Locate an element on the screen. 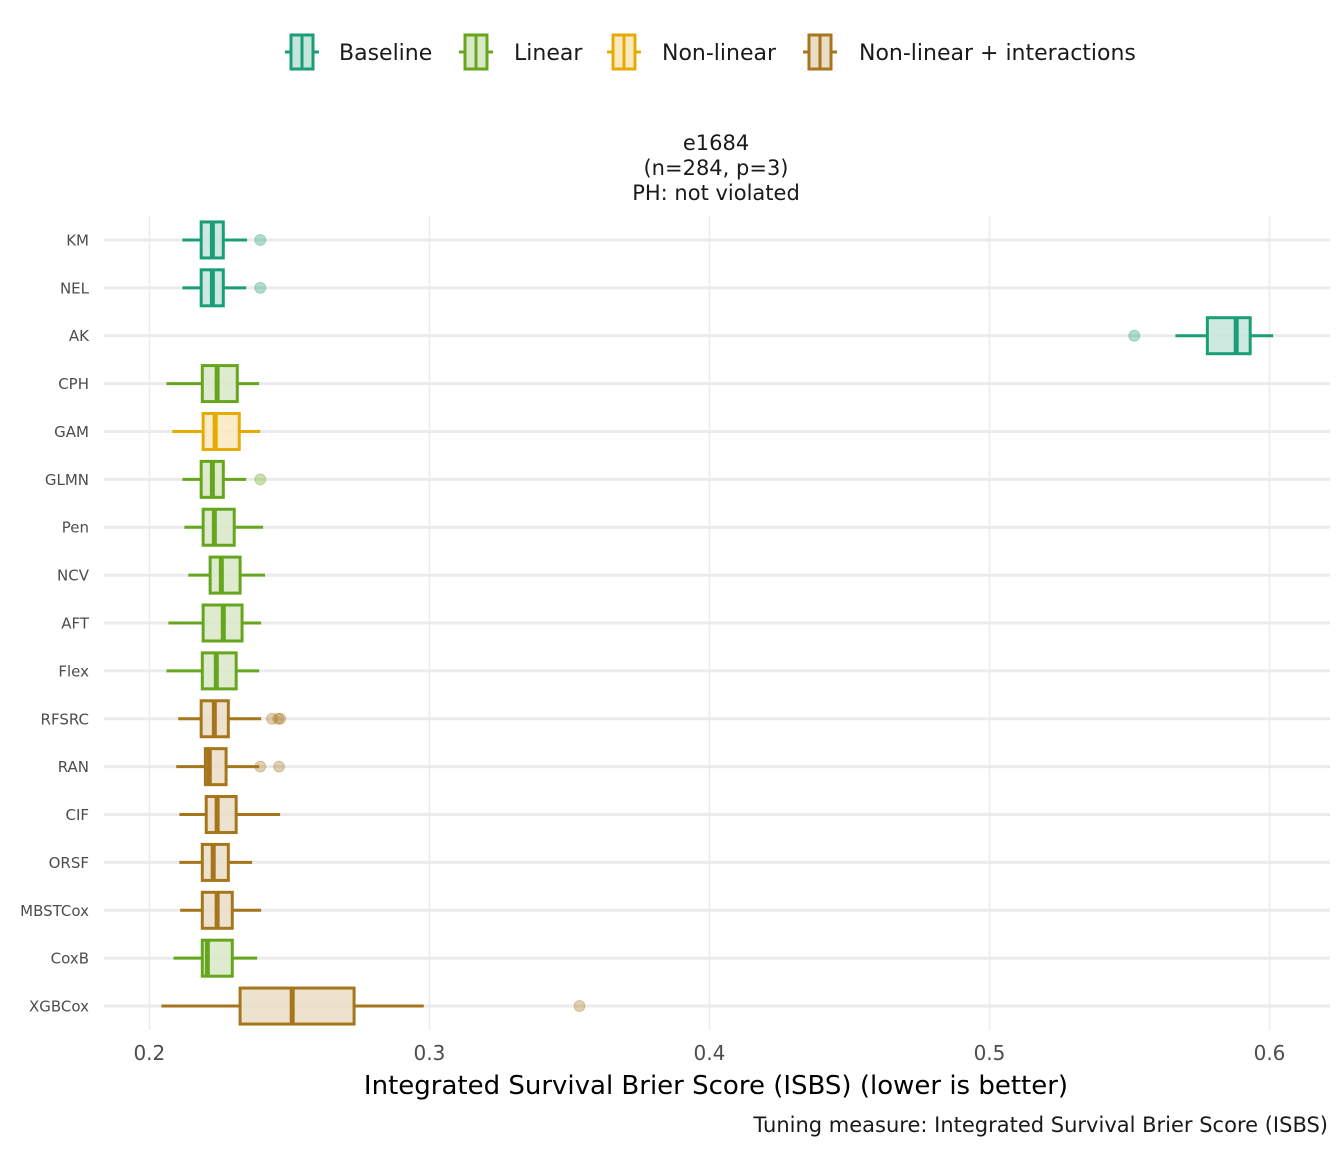 The image size is (1344, 1152). title-line-1: e1684 is located at coordinates (716, 143).